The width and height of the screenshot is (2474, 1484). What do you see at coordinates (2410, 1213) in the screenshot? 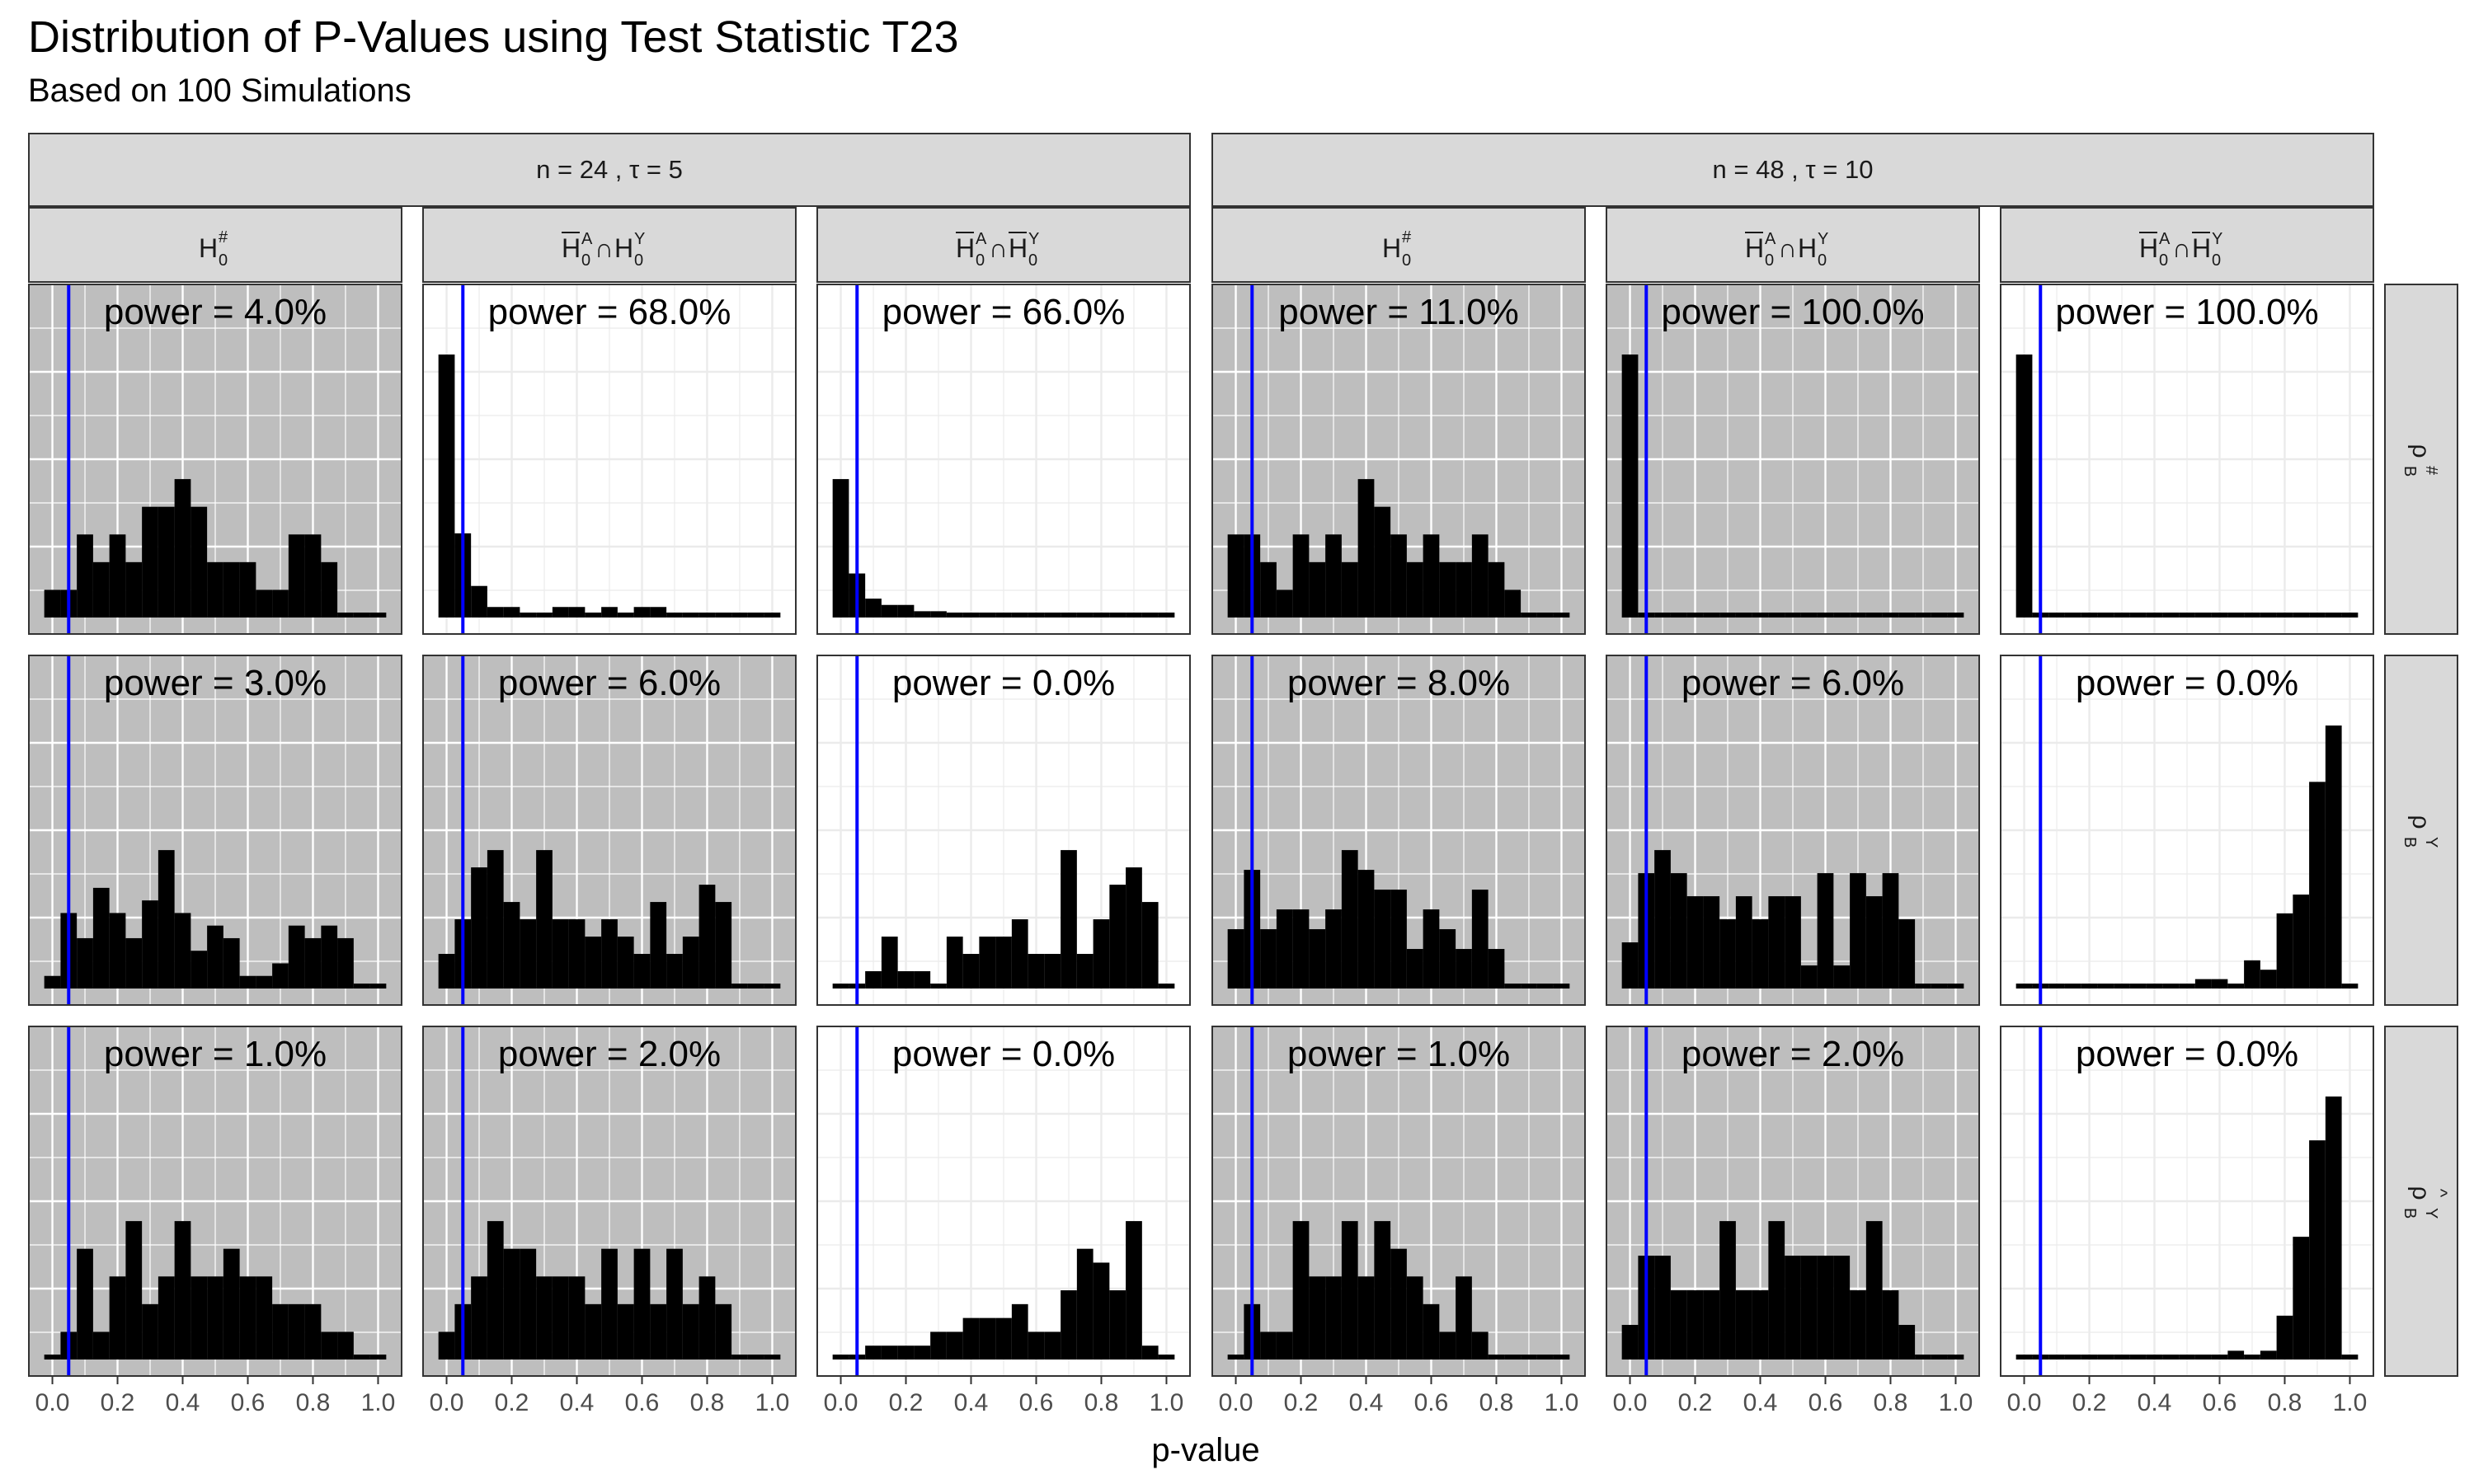
I see `row-label-sub: B` at bounding box center [2410, 1213].